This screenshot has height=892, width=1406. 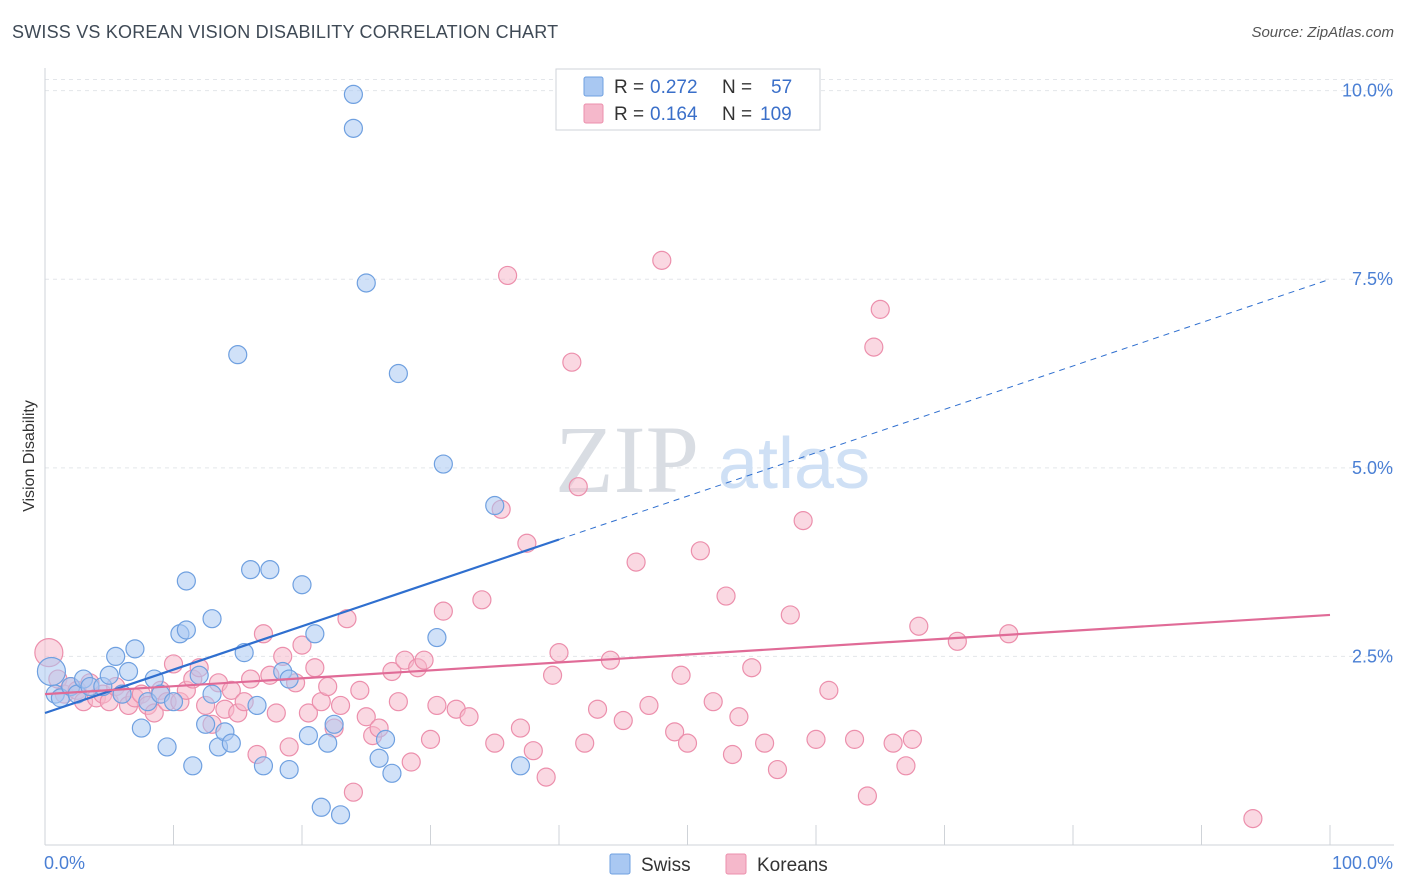 What do you see at coordinates (687, 654) in the screenshot?
I see `korean-trend-line` at bounding box center [687, 654].